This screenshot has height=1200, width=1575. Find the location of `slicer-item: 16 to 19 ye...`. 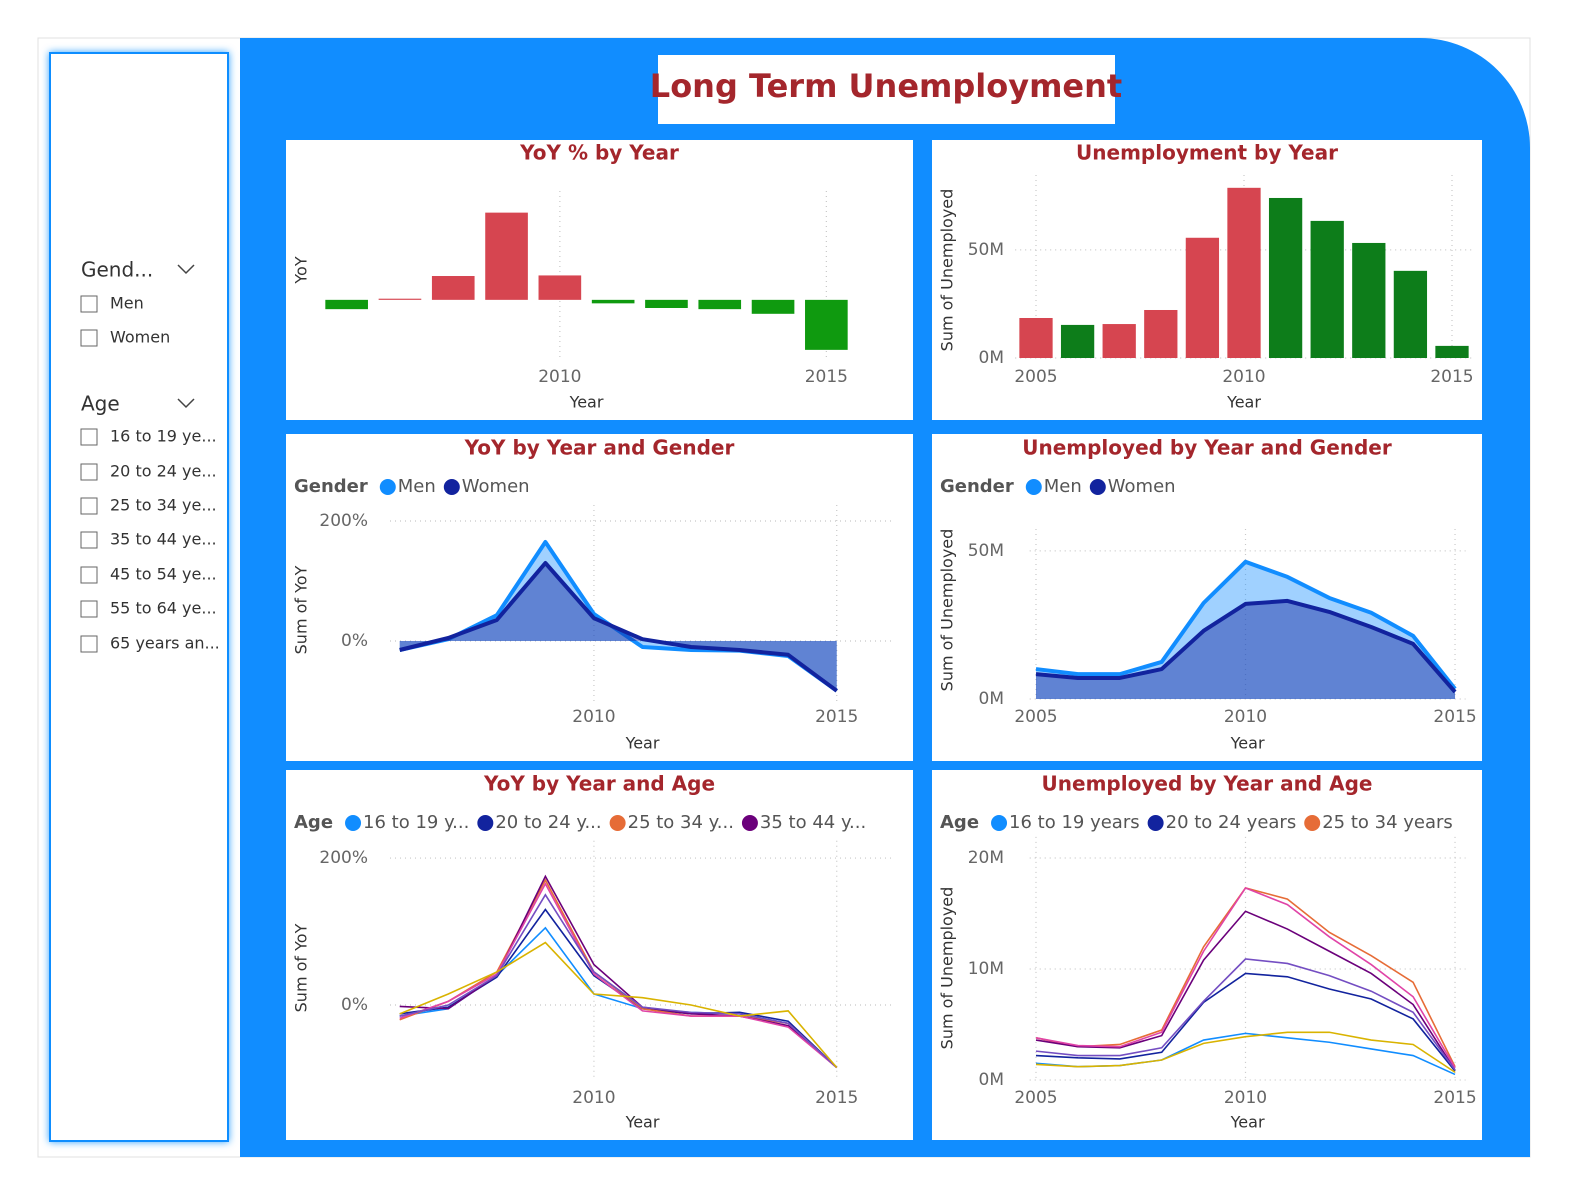

slicer-item: 16 to 19 ye... is located at coordinates (163, 436).